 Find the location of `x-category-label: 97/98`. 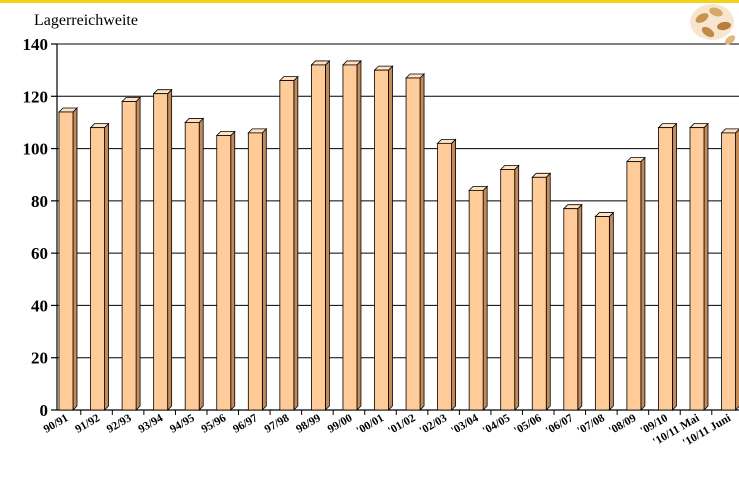

x-category-label: 97/98 is located at coordinates (277, 424).